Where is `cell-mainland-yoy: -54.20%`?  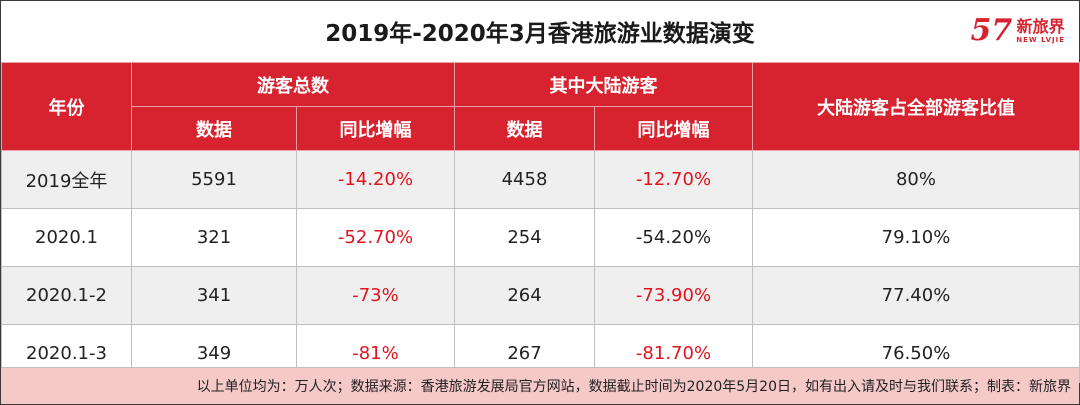 cell-mainland-yoy: -54.20% is located at coordinates (673, 237).